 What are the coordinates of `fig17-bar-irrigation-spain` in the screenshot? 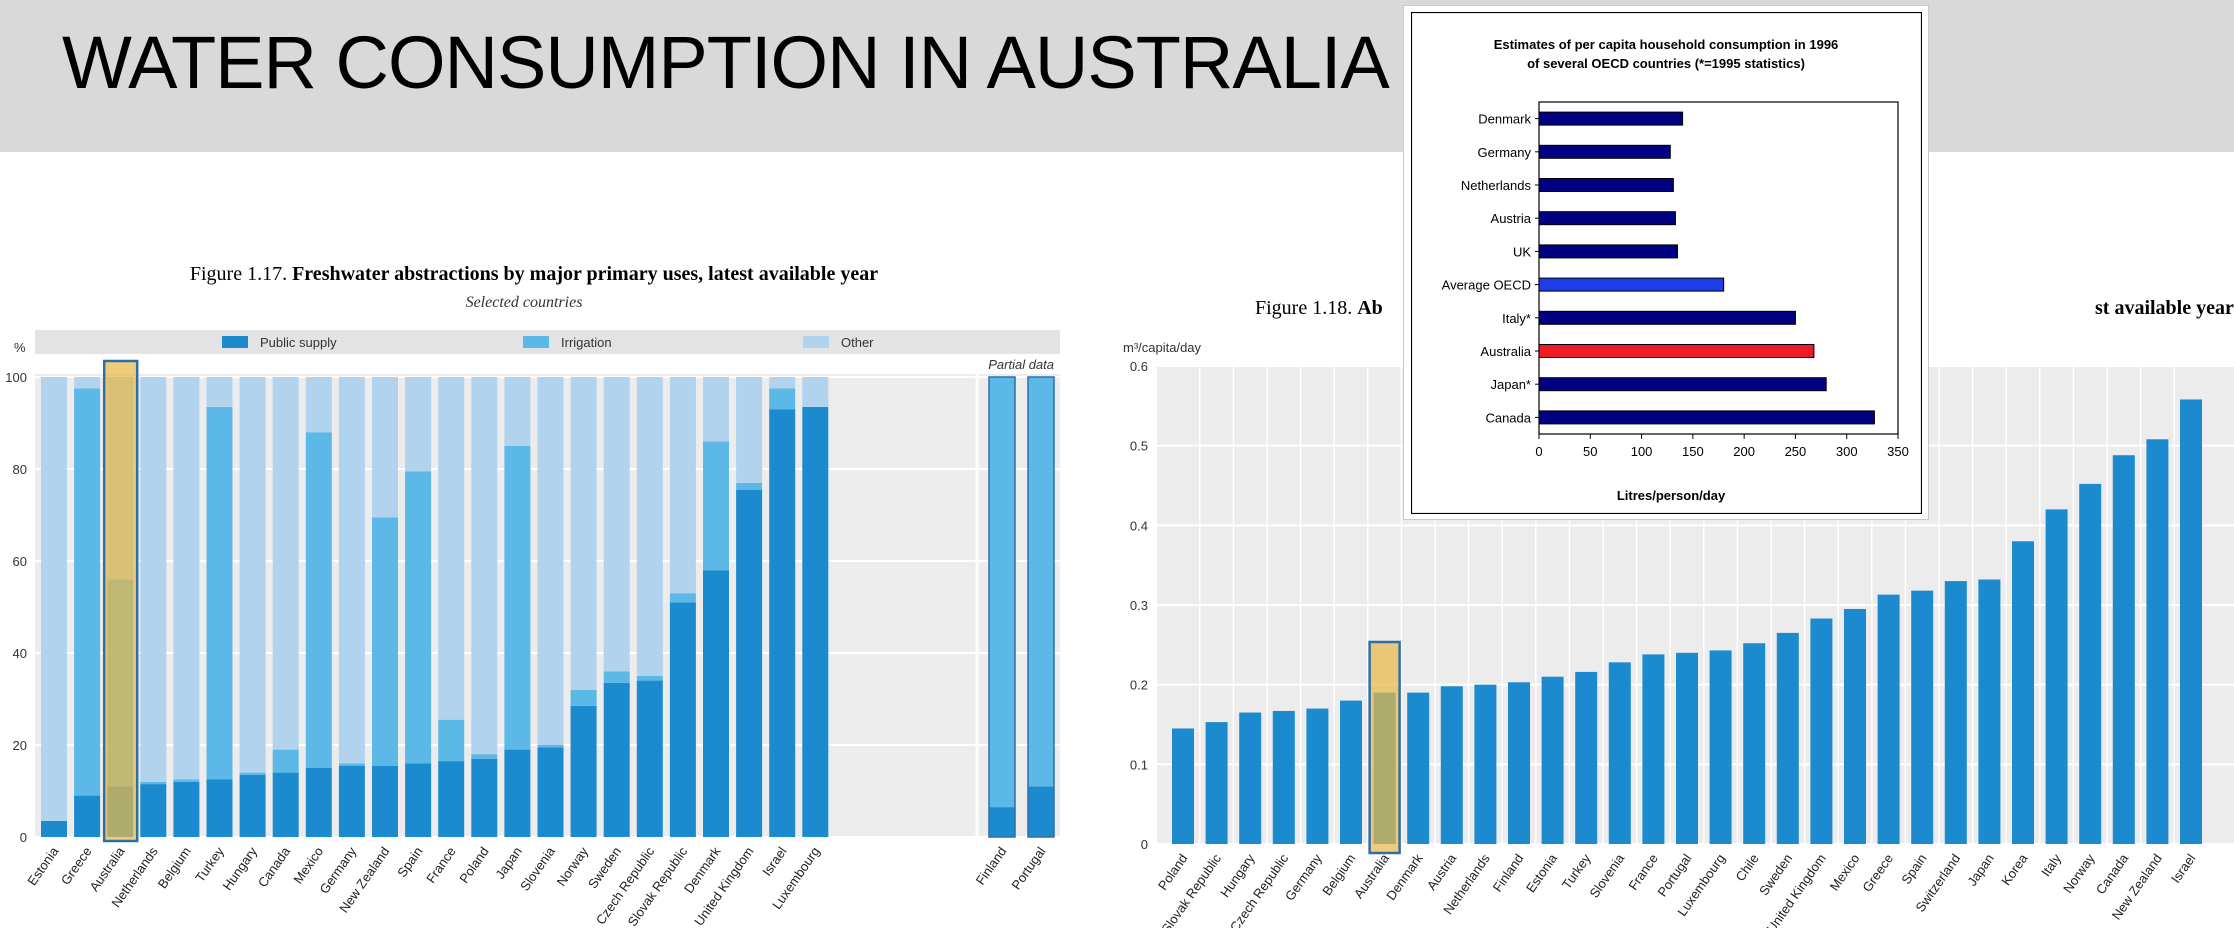 It's located at (418, 617).